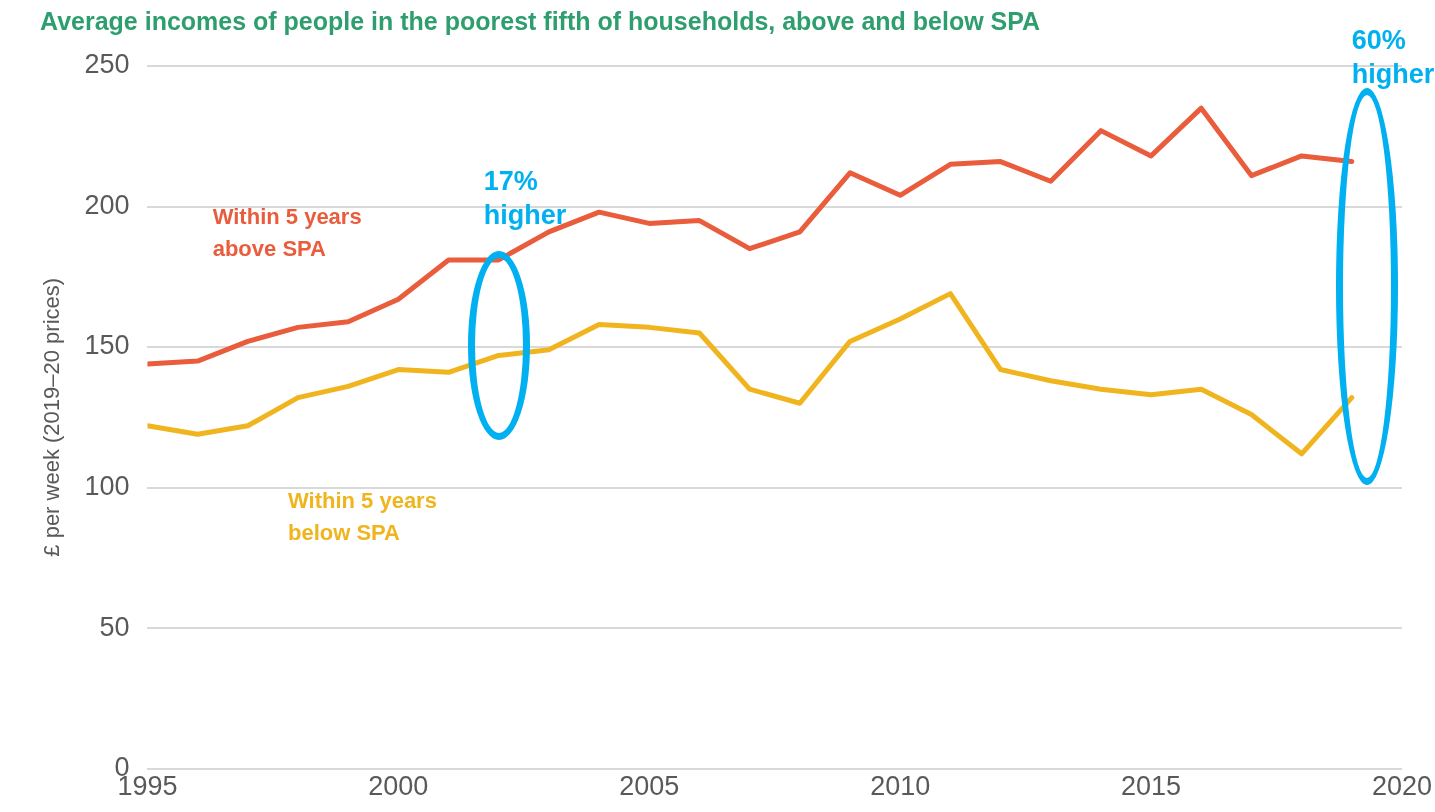 Image resolution: width=1435 pixels, height=812 pixels. Describe the element at coordinates (52, 417) in the screenshot. I see `y-axis-title: £ per week (2019–20 prices)` at that location.